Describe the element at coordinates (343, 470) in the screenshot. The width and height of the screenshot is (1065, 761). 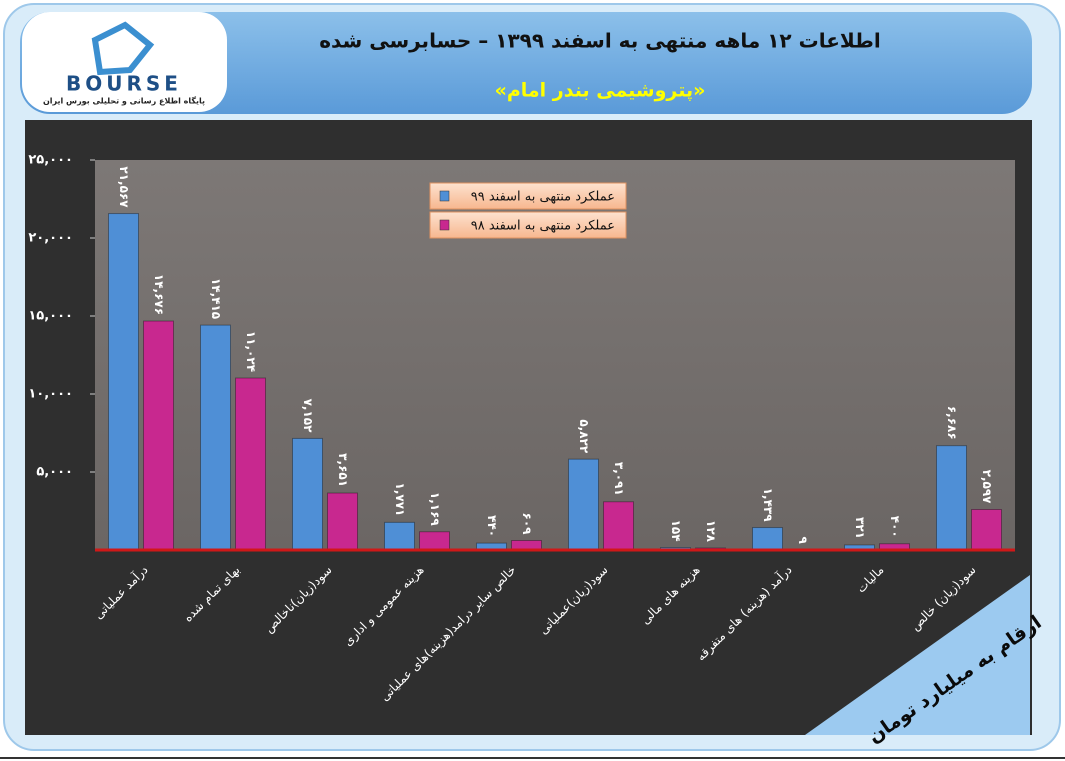
I see `value-label: ۳,۶۵۱` at that location.